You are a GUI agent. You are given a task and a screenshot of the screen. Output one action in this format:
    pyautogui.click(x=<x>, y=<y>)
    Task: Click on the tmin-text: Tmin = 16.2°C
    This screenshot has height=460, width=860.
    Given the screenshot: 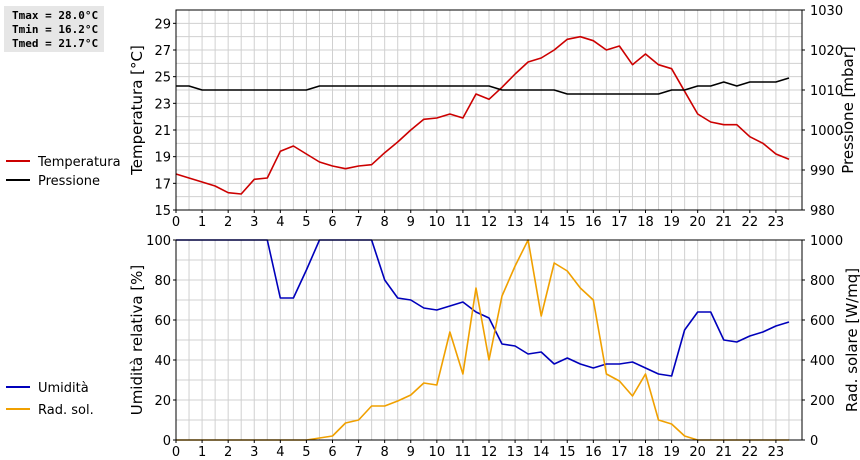 What is the action you would take?
    pyautogui.click(x=55, y=29)
    